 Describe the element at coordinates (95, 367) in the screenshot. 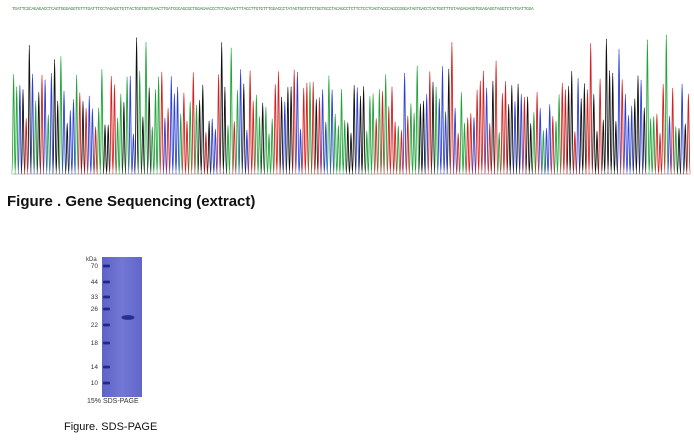

I see `marker-label-14: 14` at that location.